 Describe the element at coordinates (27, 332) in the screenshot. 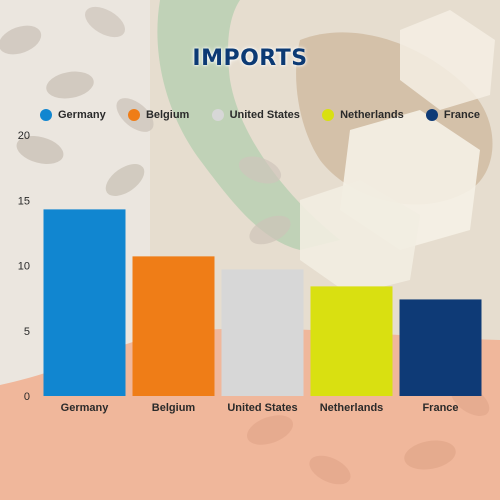

I see `y-tick-label: 5` at that location.